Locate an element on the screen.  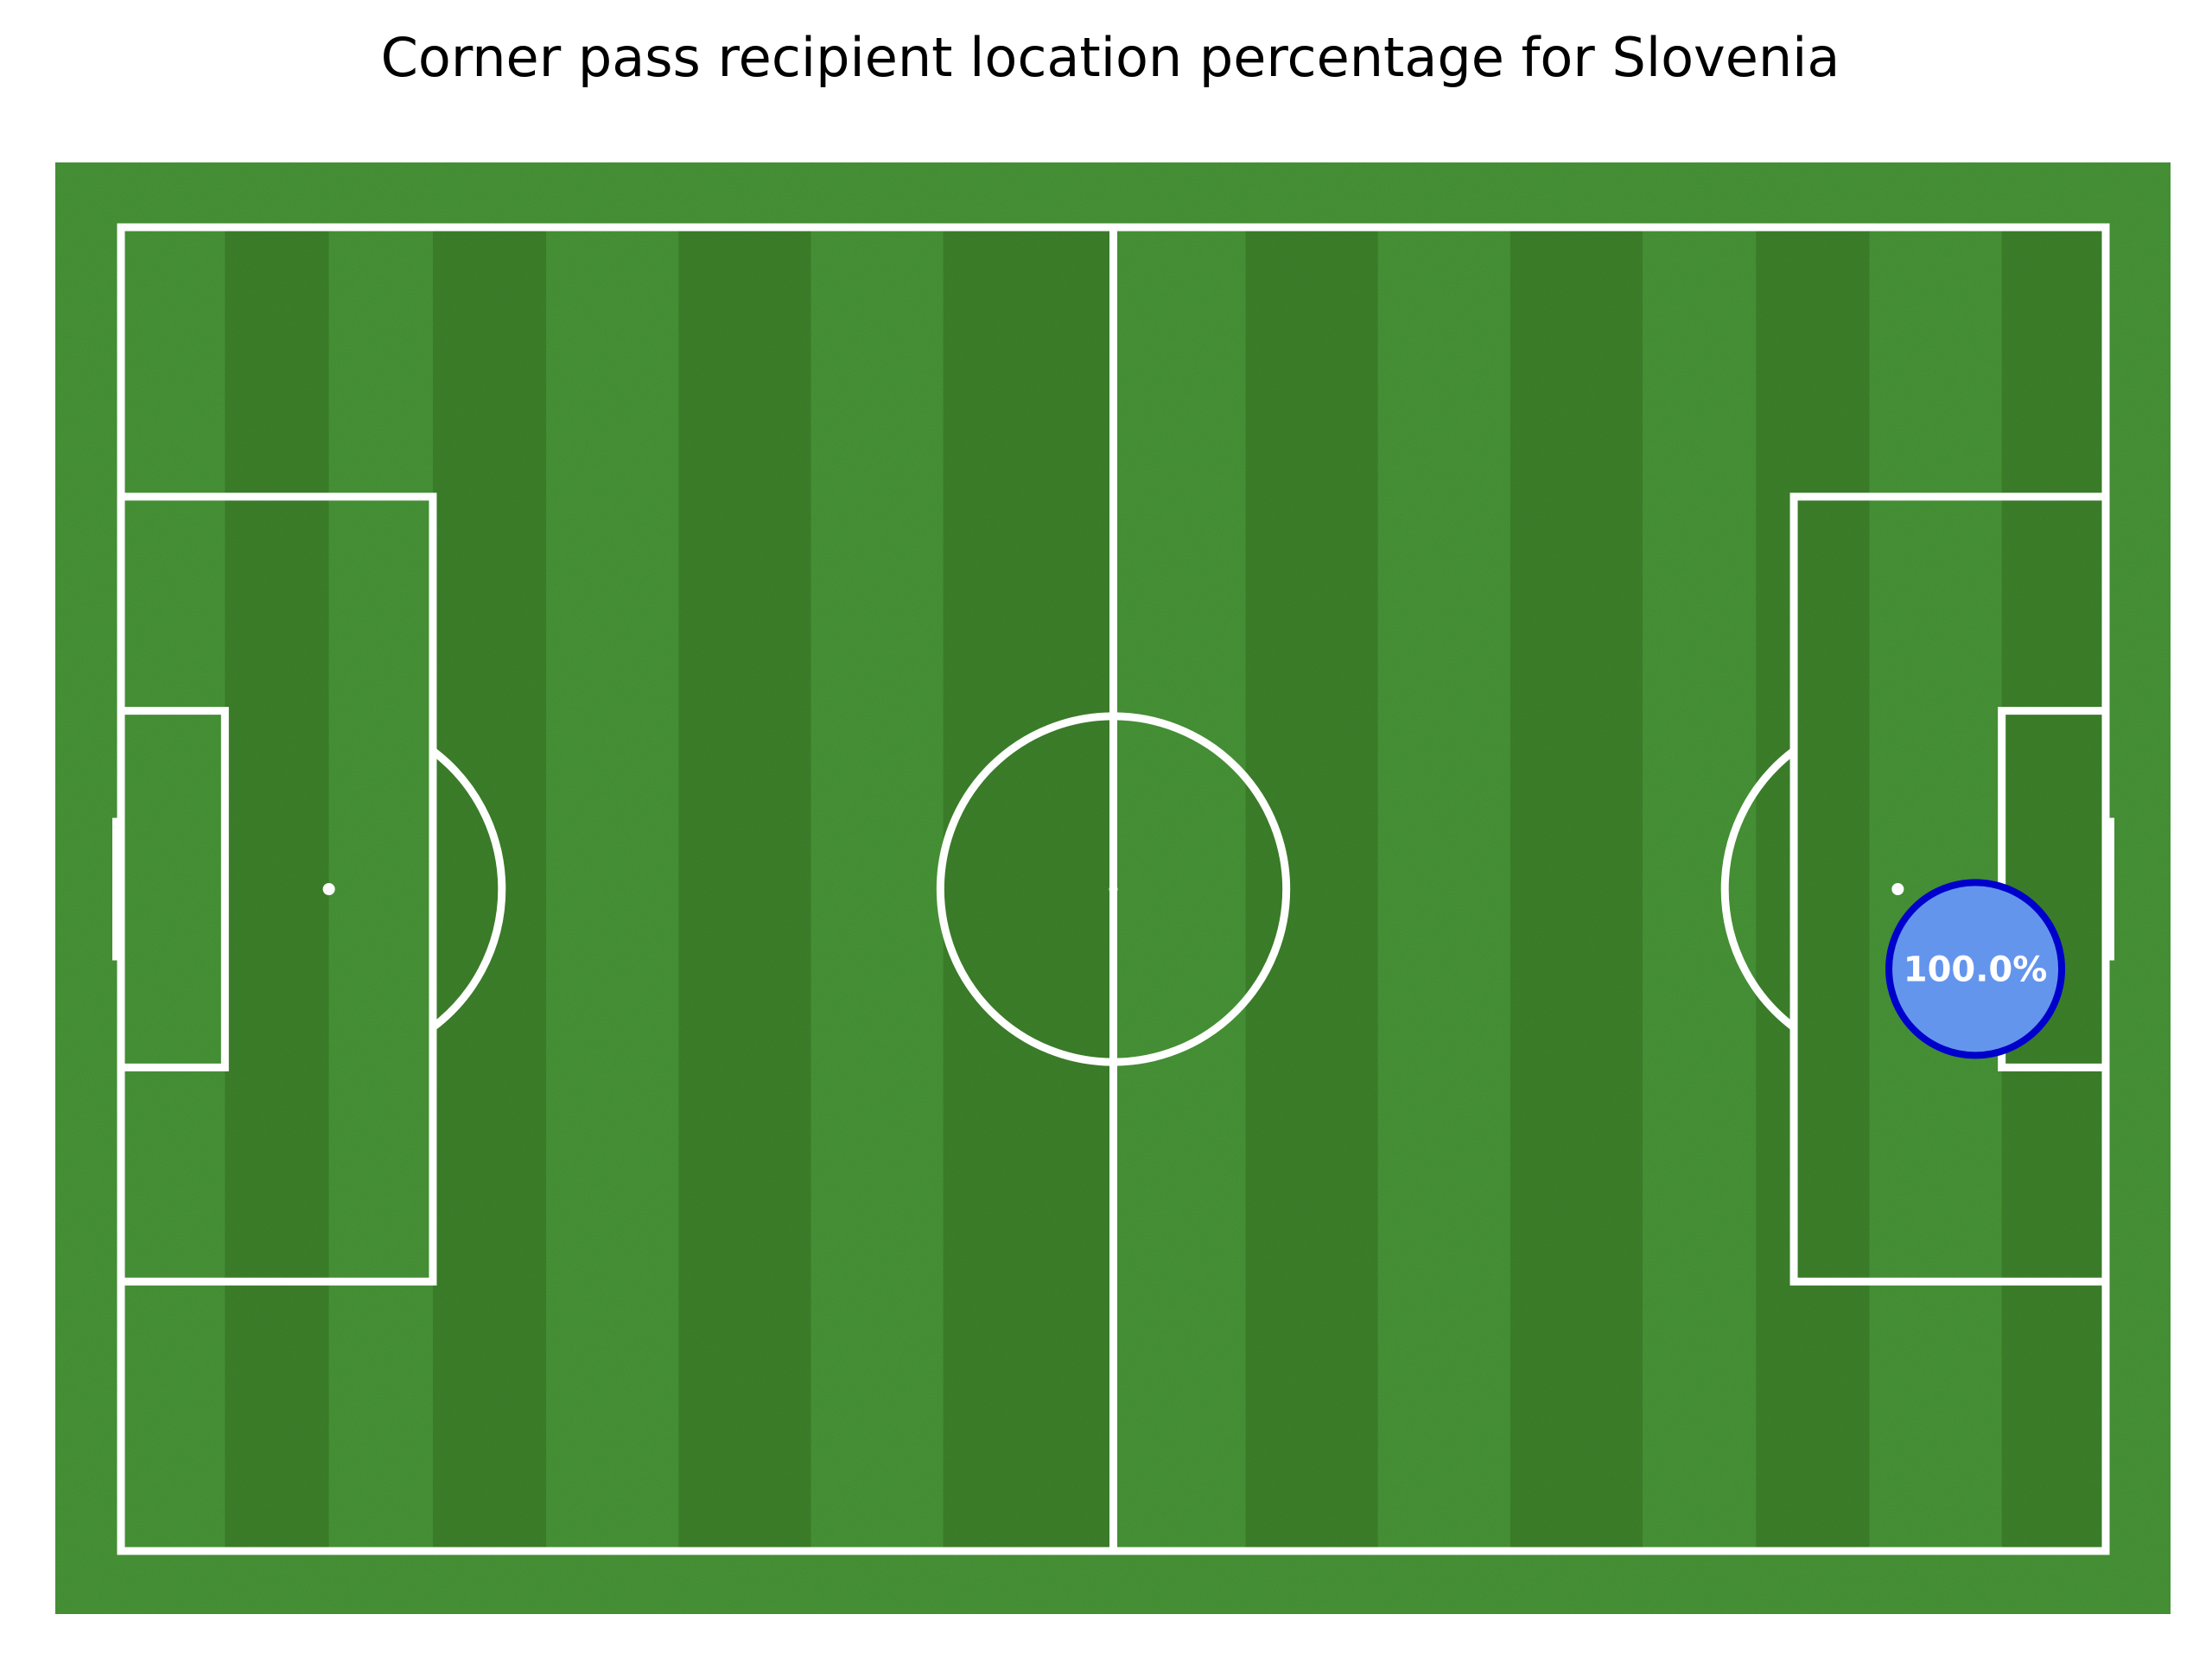
recipient-bubble is located at coordinates (1975, 969).